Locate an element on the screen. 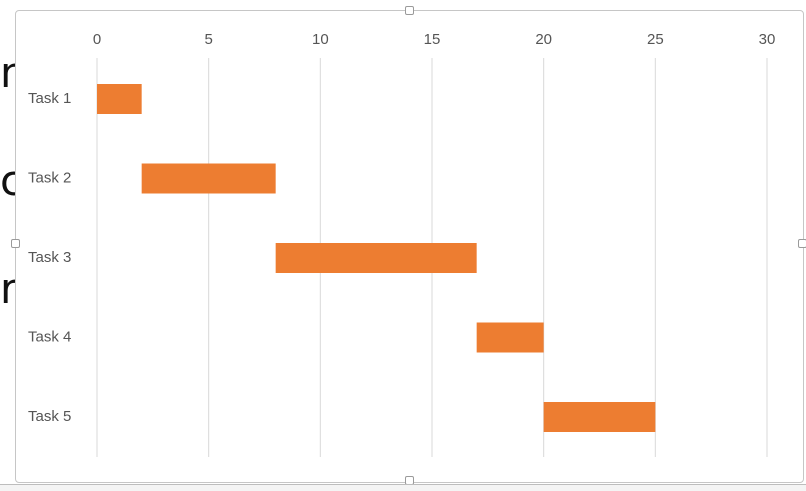 This screenshot has width=806, height=491. ruler-strip is located at coordinates (403, 487).